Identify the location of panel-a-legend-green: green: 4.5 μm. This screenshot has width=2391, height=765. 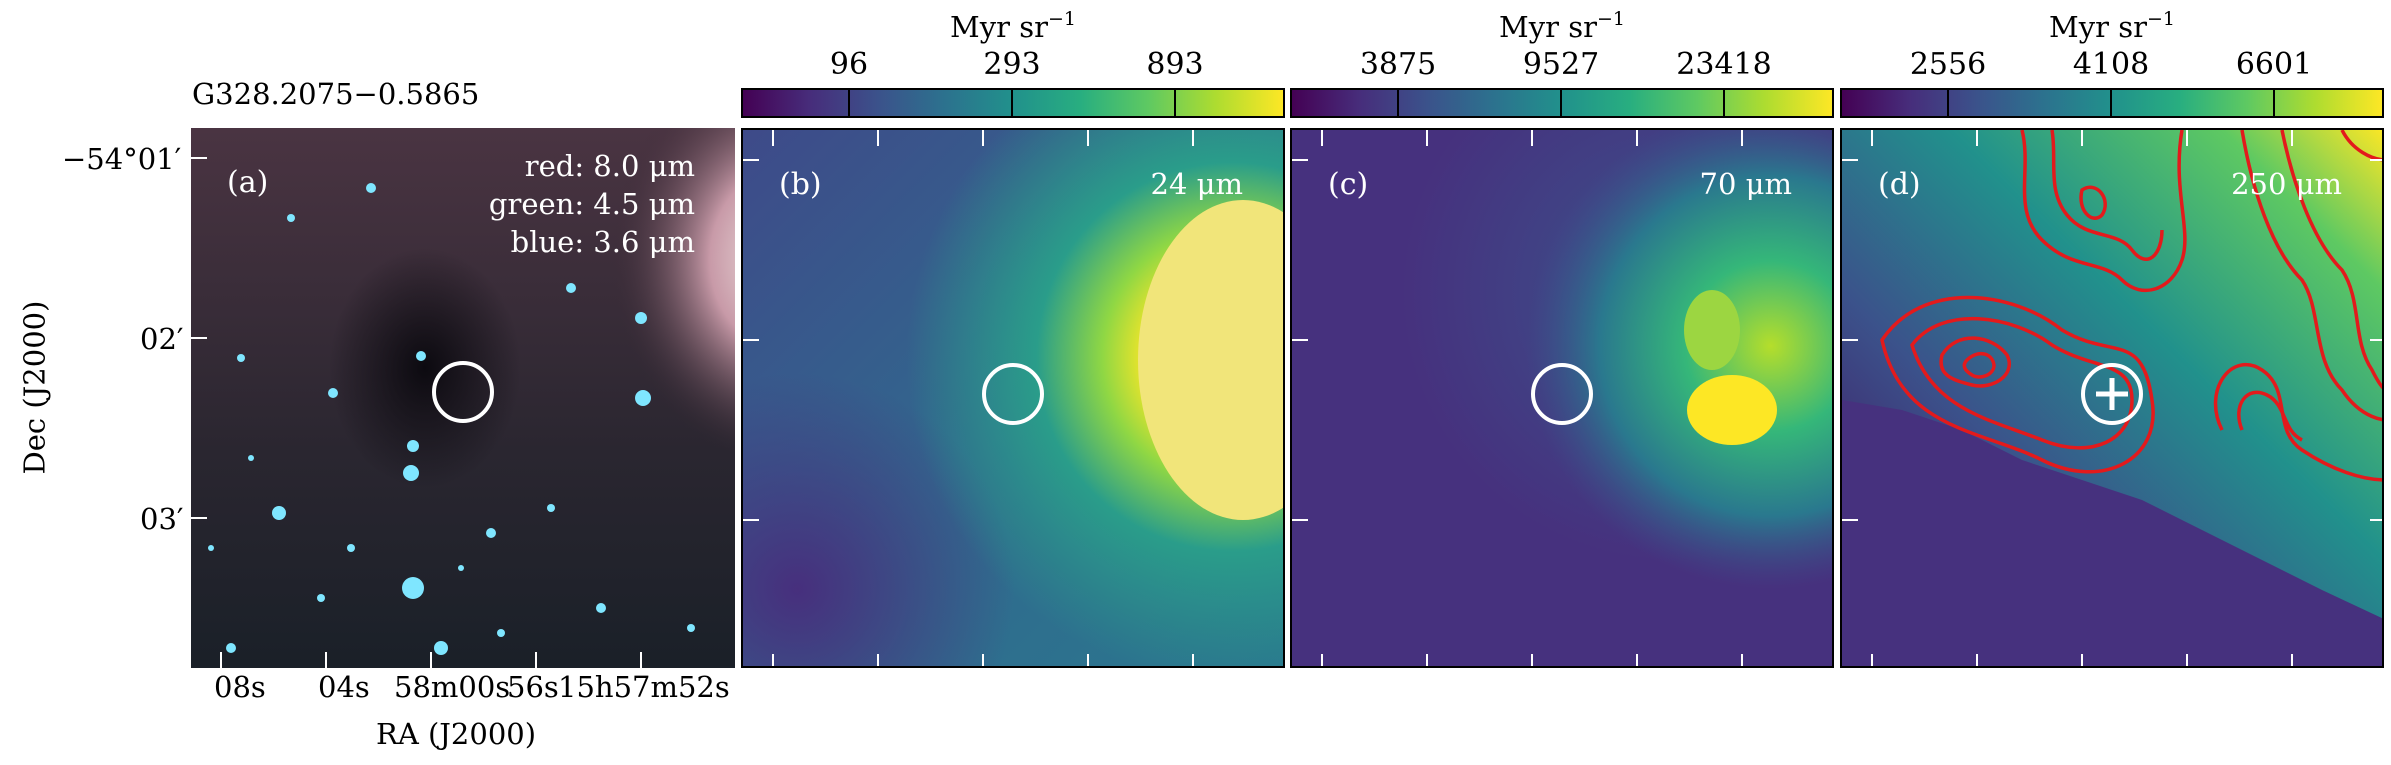
(591, 204).